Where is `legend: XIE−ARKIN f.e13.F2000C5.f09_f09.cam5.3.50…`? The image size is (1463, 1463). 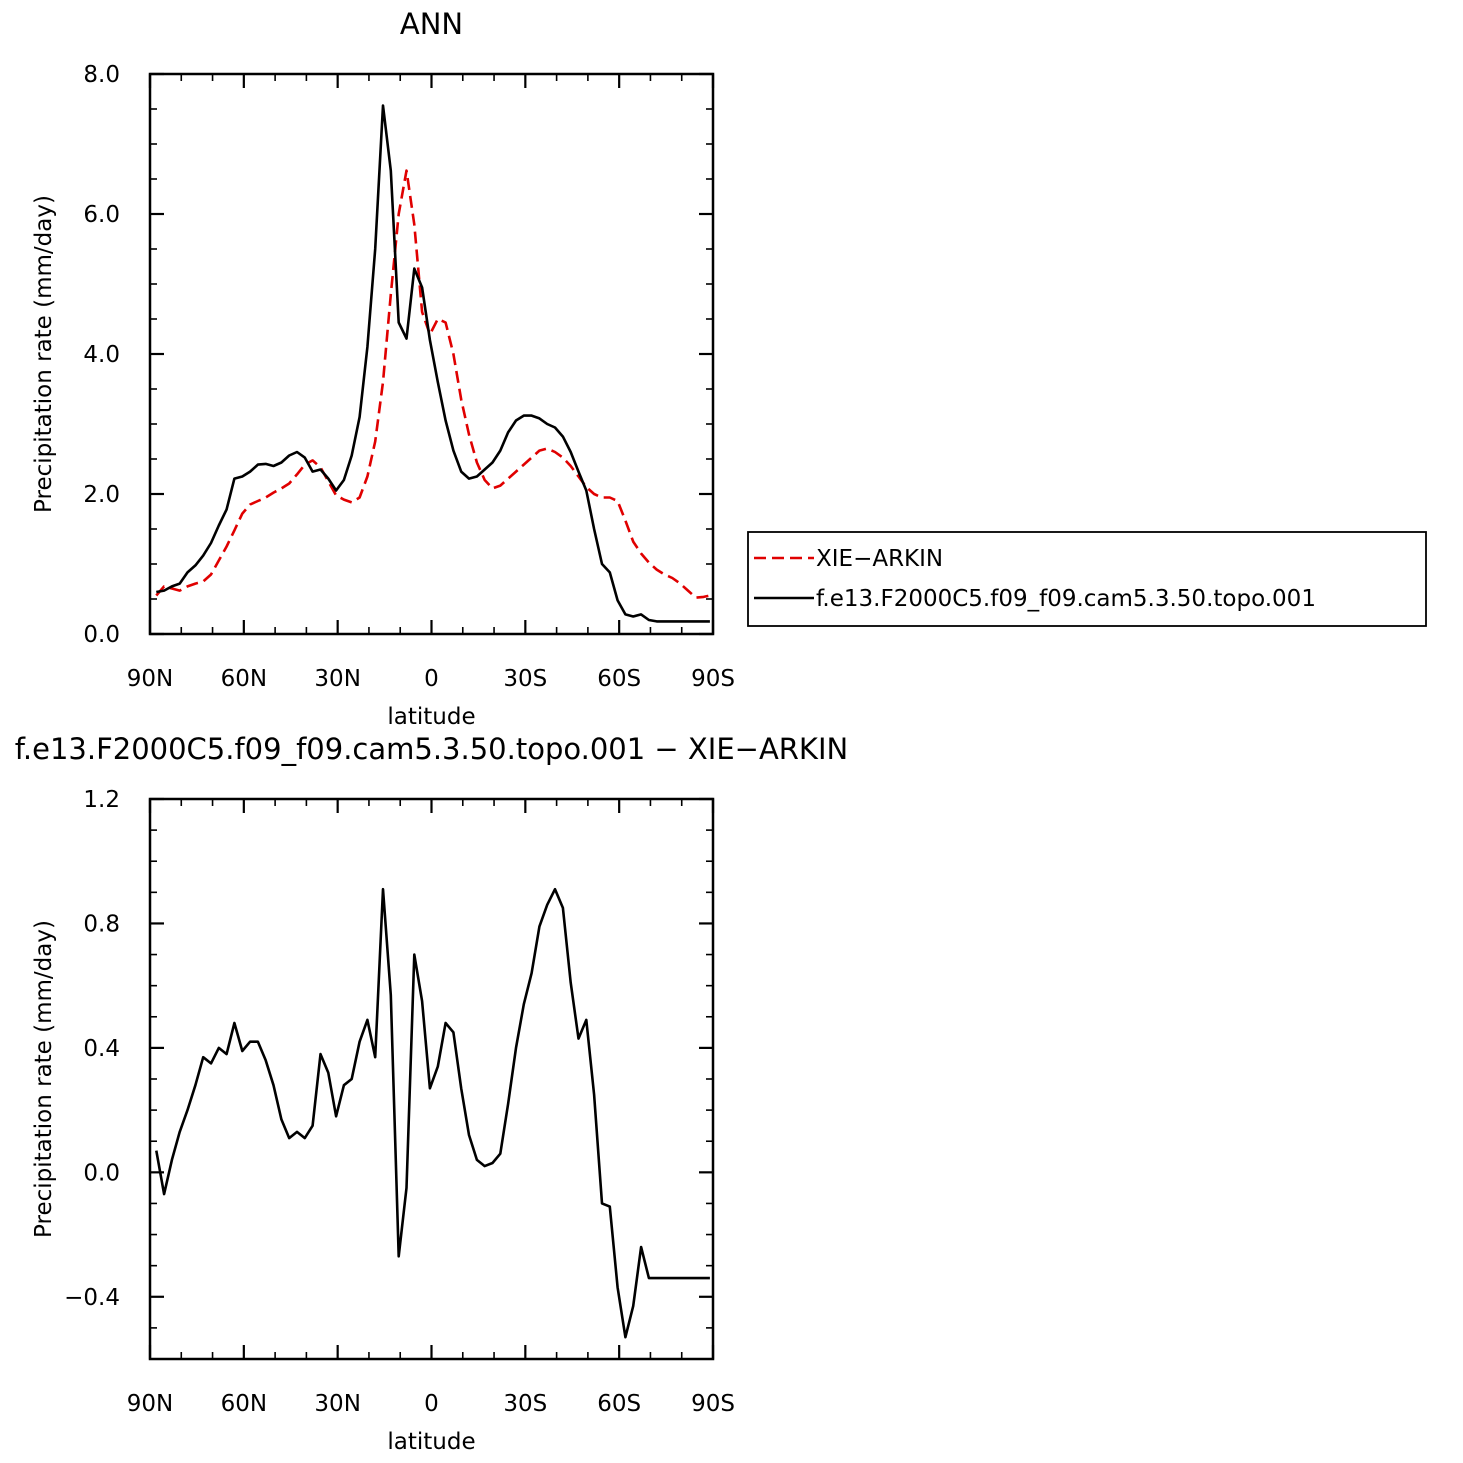 legend: XIE−ARKIN f.e13.F2000C5.f09_f09.cam5.3.50… is located at coordinates (1087, 579).